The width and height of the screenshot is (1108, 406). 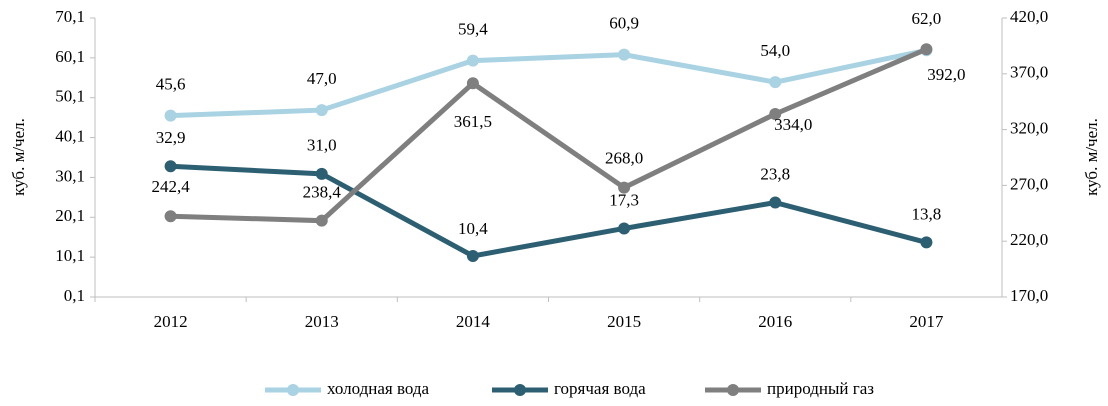 I want to click on y-tick-label: 50,1, so click(x=70, y=96).